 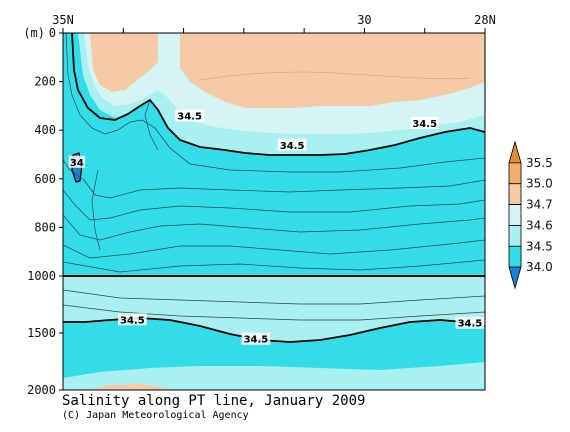 What do you see at coordinates (45, 130) in the screenshot?
I see `y-tick-label: 400` at bounding box center [45, 130].